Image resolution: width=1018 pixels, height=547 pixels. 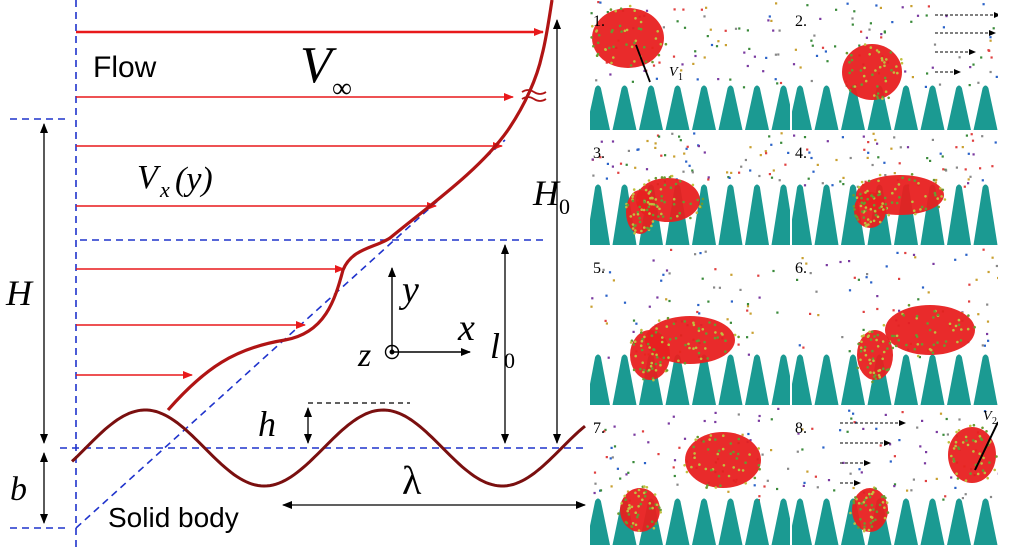 What do you see at coordinates (194, 179) in the screenshot?
I see `vx-argument: (y)` at bounding box center [194, 179].